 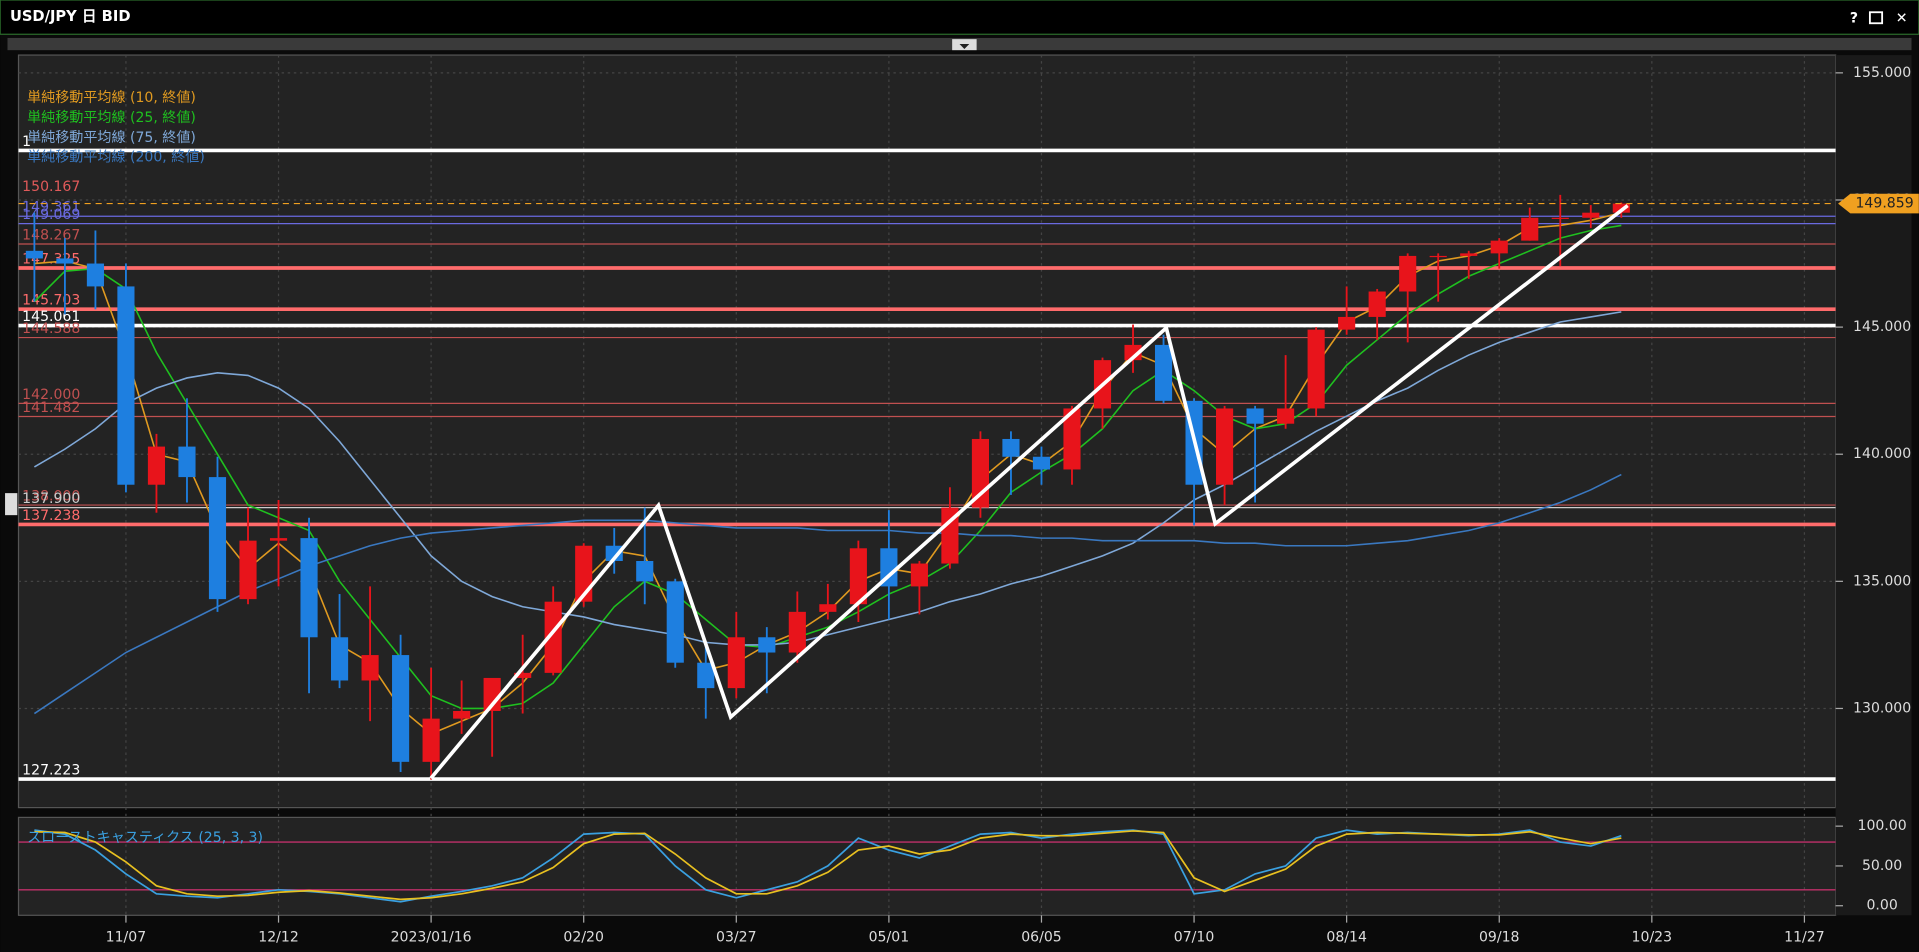 What do you see at coordinates (1041, 937) in the screenshot?
I see `x-tick-label: 06/05` at bounding box center [1041, 937].